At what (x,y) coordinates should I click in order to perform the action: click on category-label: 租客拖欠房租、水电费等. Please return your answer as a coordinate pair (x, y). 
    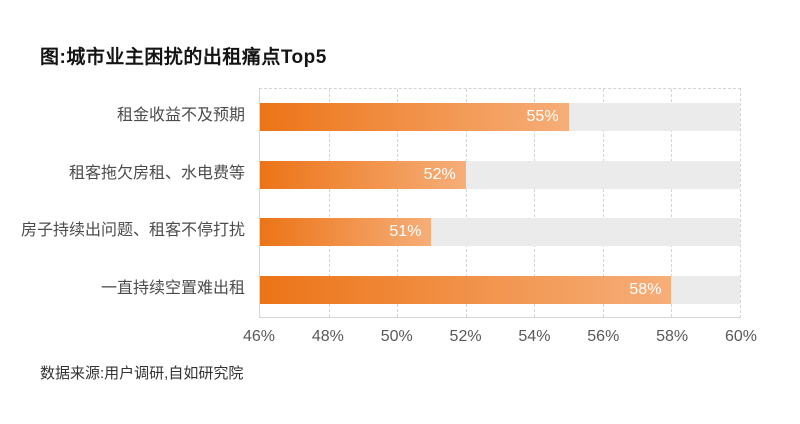
    Looking at the image, I should click on (156, 173).